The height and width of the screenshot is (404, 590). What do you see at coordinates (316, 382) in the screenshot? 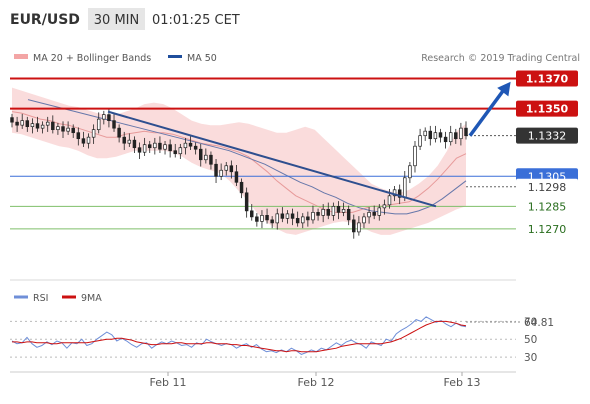
I see `x-tick-label: Feb 12` at bounding box center [316, 382].